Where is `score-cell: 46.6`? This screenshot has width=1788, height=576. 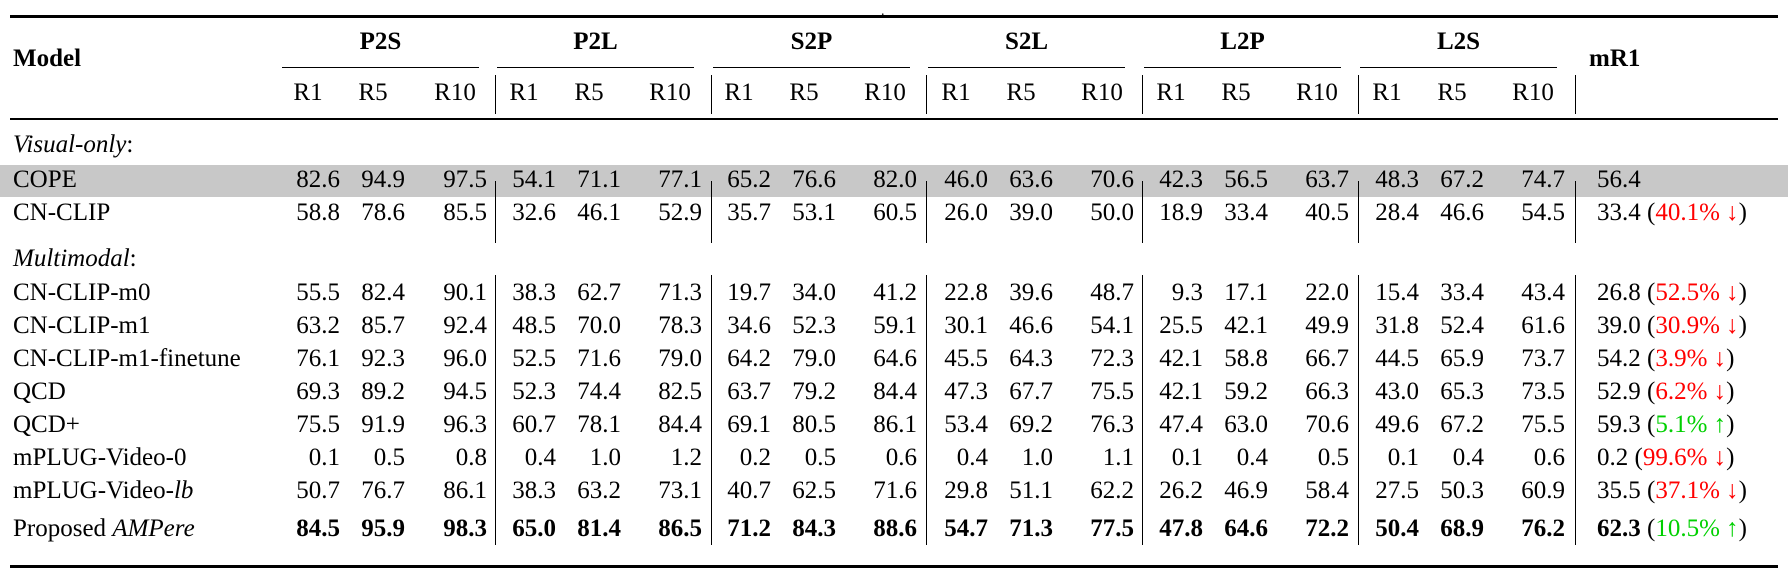
score-cell: 46.6 is located at coordinates (1031, 325).